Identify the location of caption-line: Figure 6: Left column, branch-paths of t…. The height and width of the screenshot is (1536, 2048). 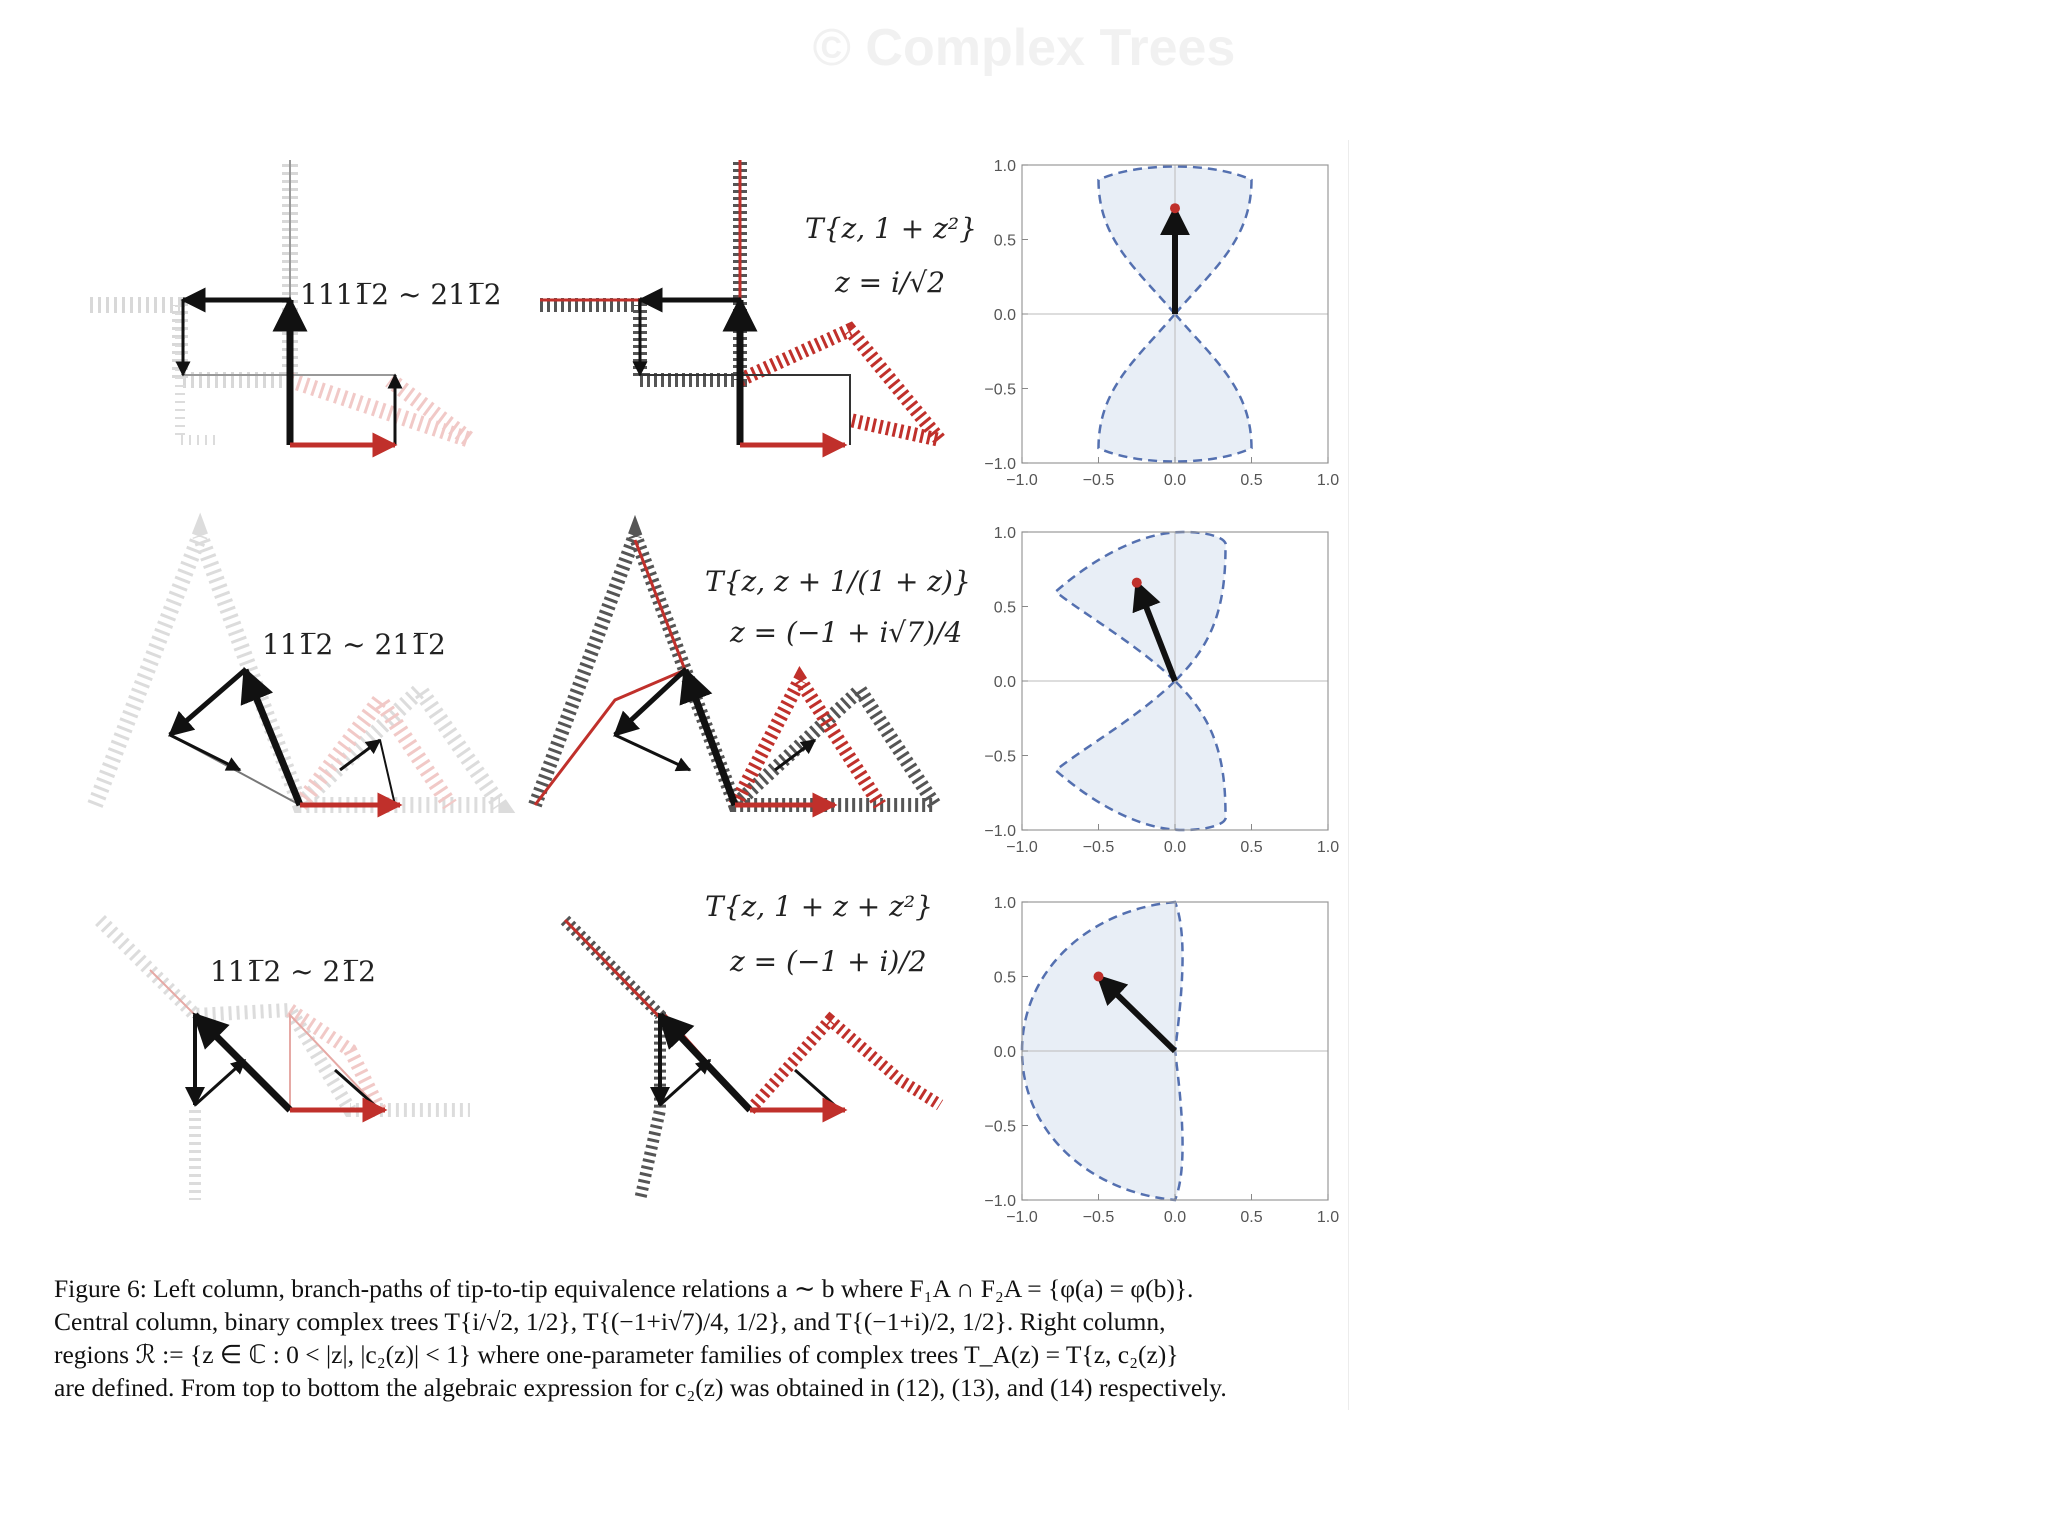
(624, 1288).